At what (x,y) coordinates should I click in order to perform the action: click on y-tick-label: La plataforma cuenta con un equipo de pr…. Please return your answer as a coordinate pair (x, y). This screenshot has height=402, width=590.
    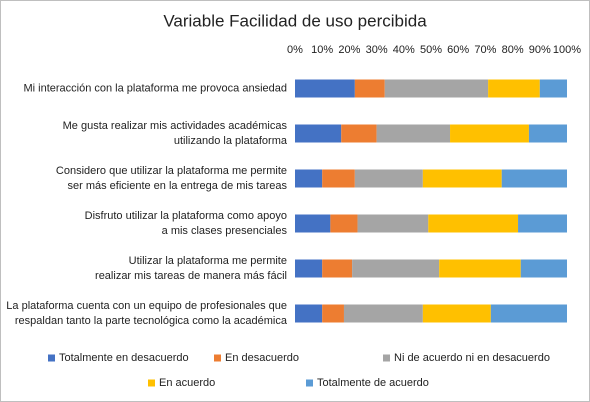
    Looking at the image, I should click on (147, 313).